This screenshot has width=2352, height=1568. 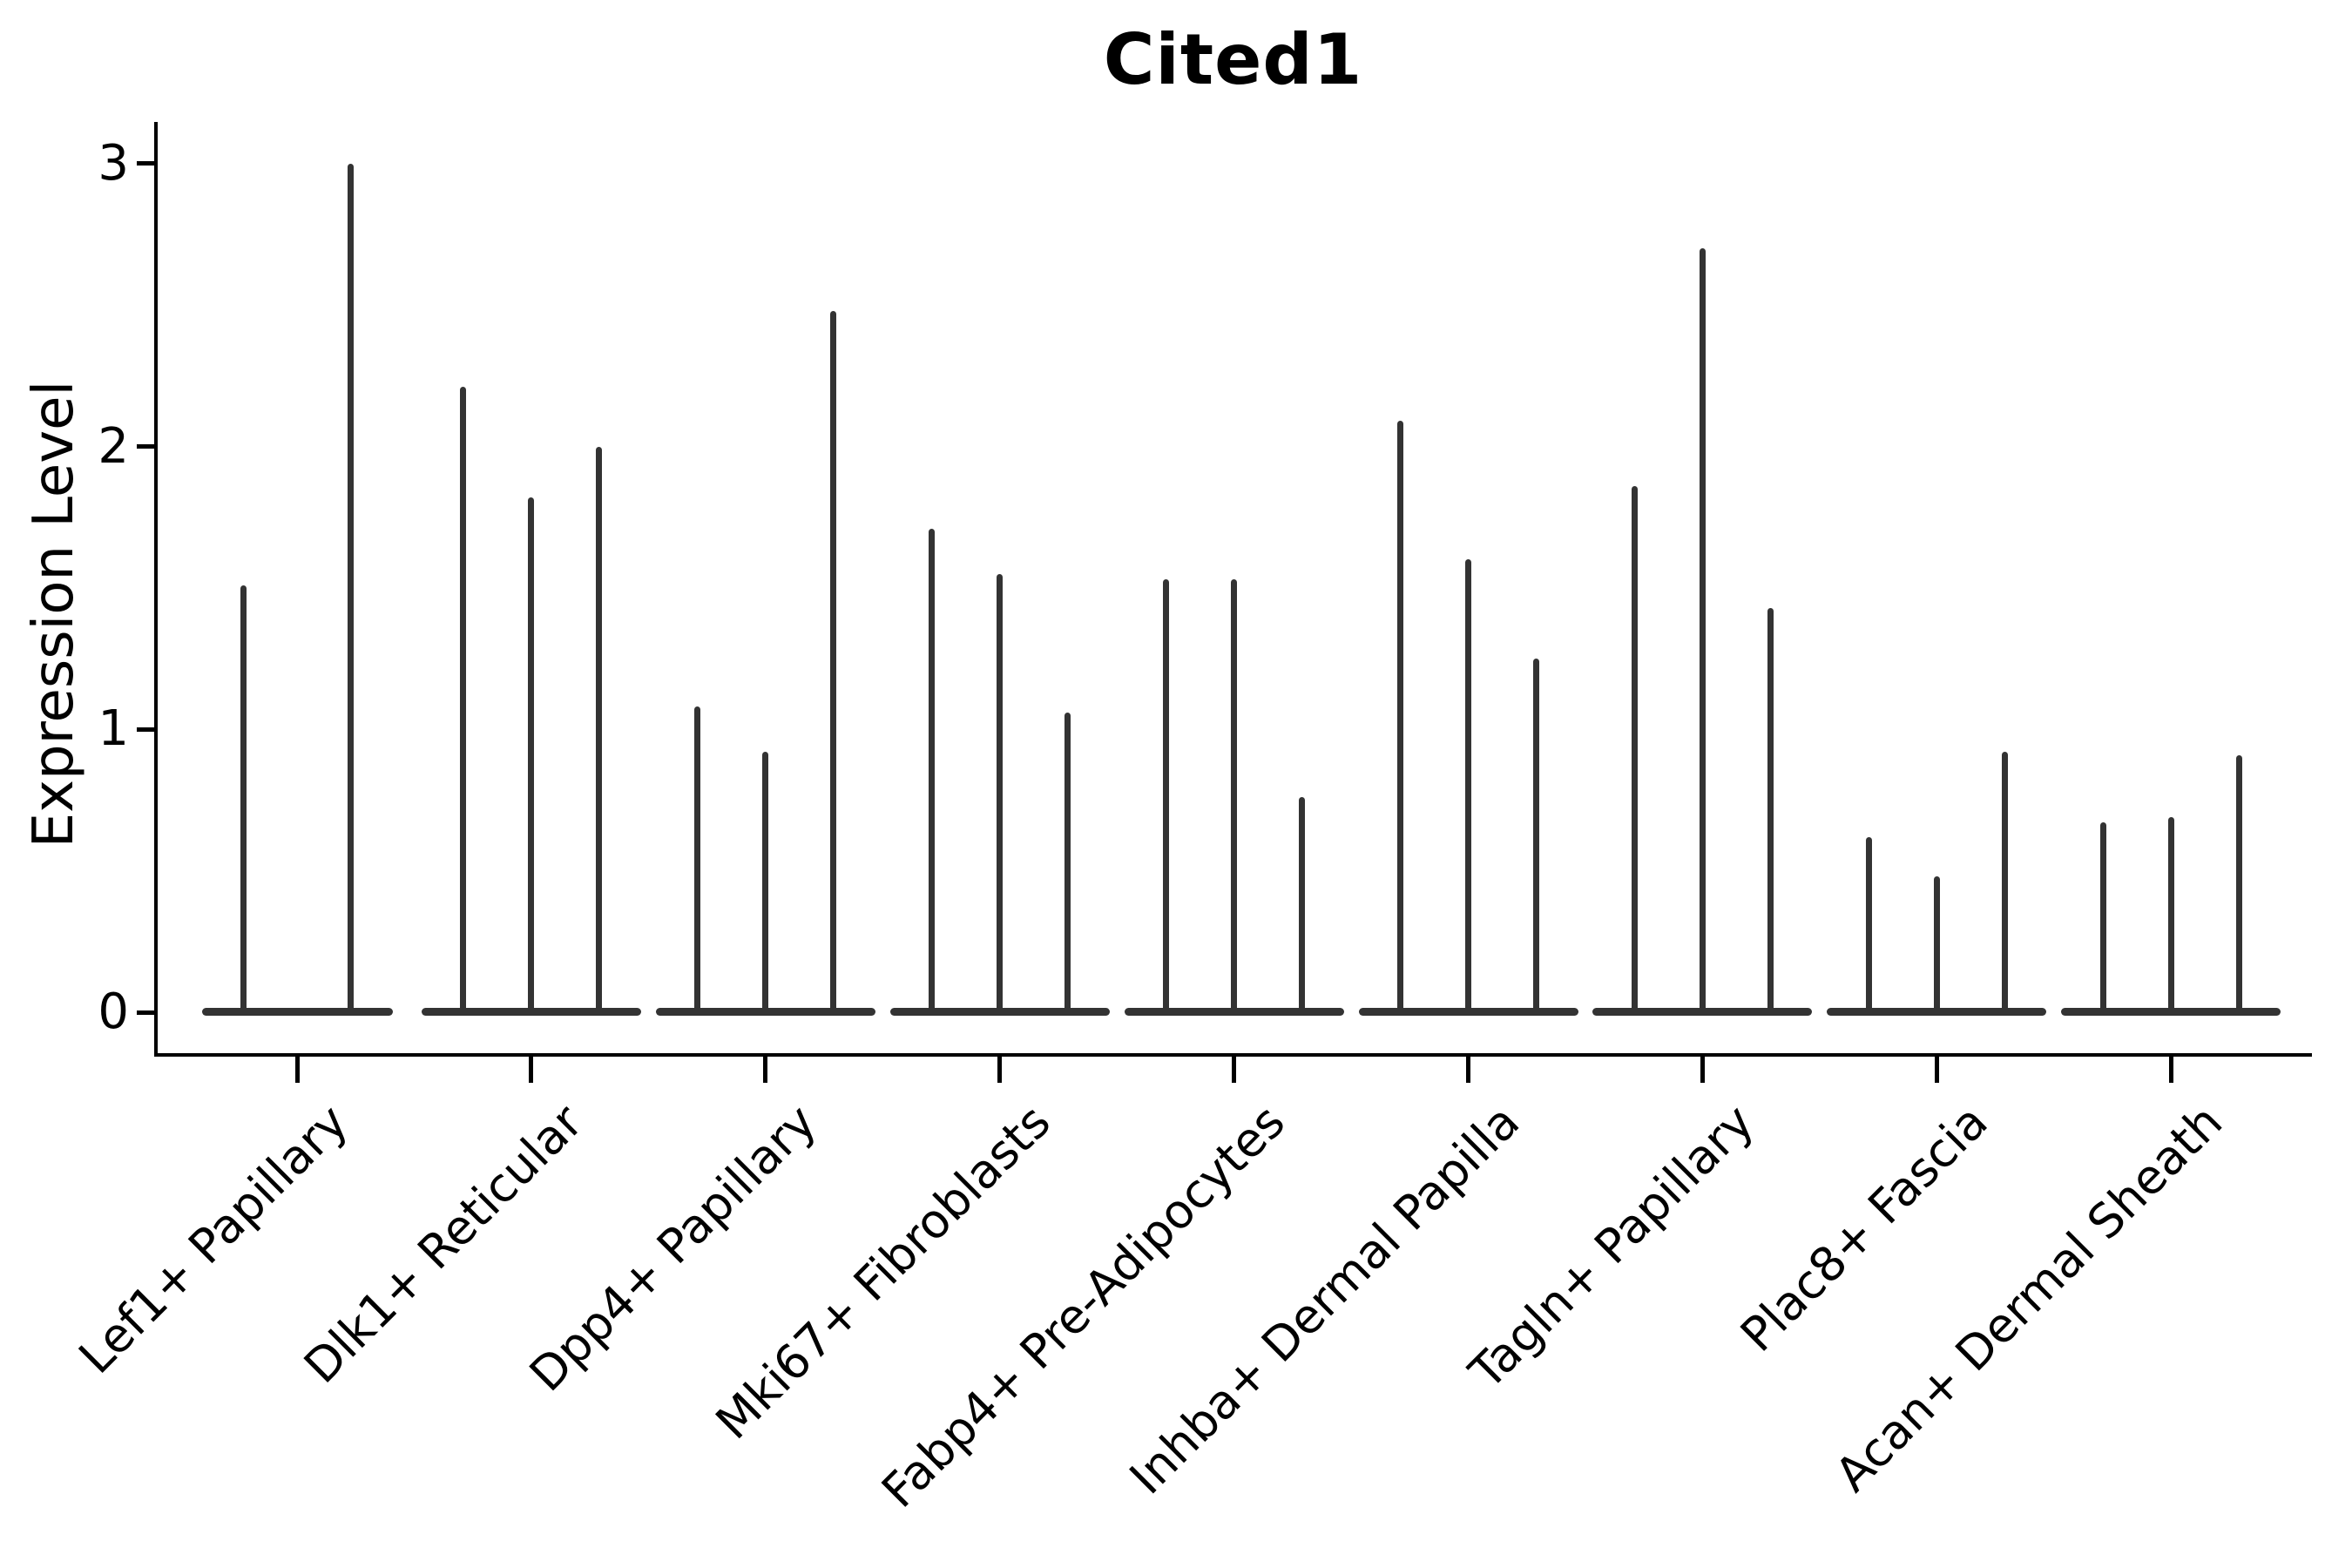 I want to click on y-axis-spine, so click(x=156, y=589).